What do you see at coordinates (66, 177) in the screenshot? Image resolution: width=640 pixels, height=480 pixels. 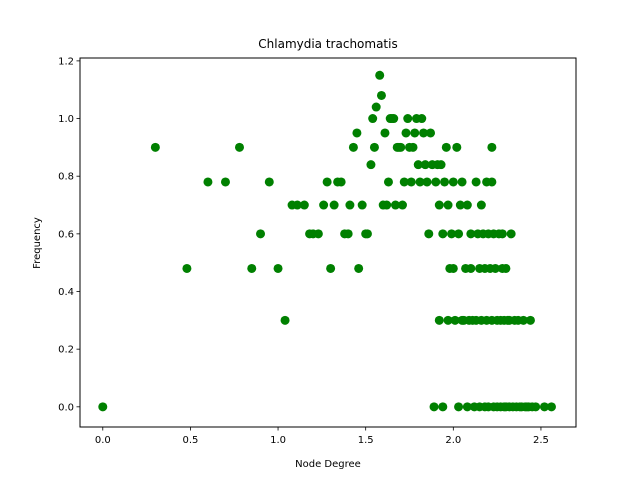 I see `y-tick-label: 0.8` at bounding box center [66, 177].